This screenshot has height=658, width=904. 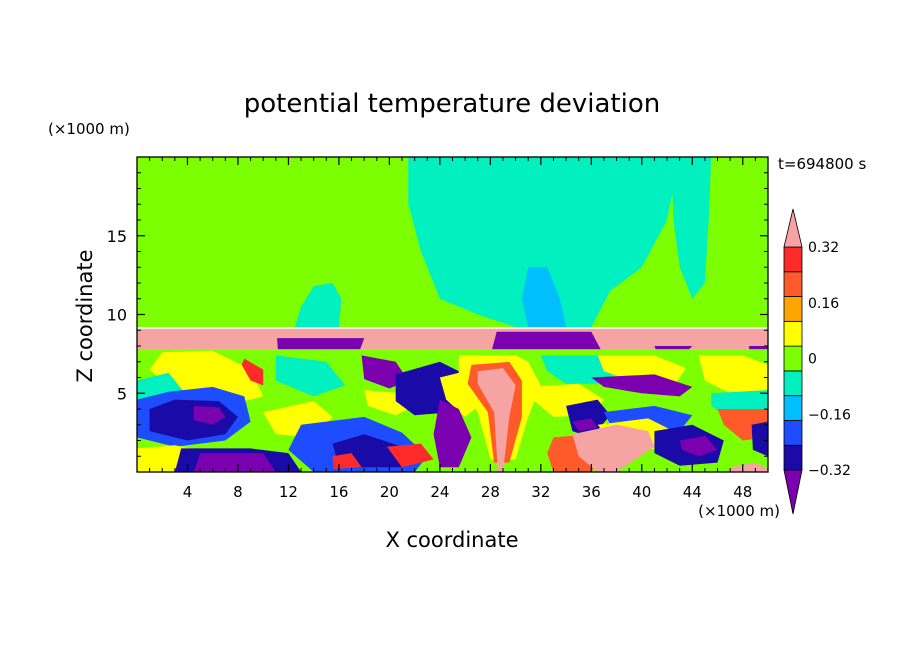 What do you see at coordinates (389, 492) in the screenshot?
I see `x-tick-label: 20` at bounding box center [389, 492].